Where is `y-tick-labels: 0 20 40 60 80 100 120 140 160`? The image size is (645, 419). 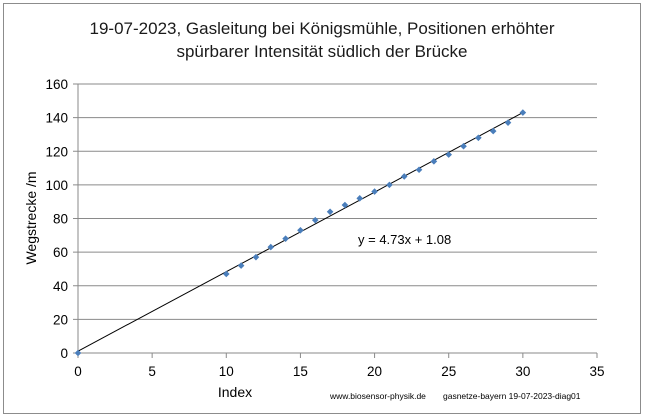
y-tick-labels: 0 20 40 60 80 100 120 140 160 is located at coordinates (56, 219).